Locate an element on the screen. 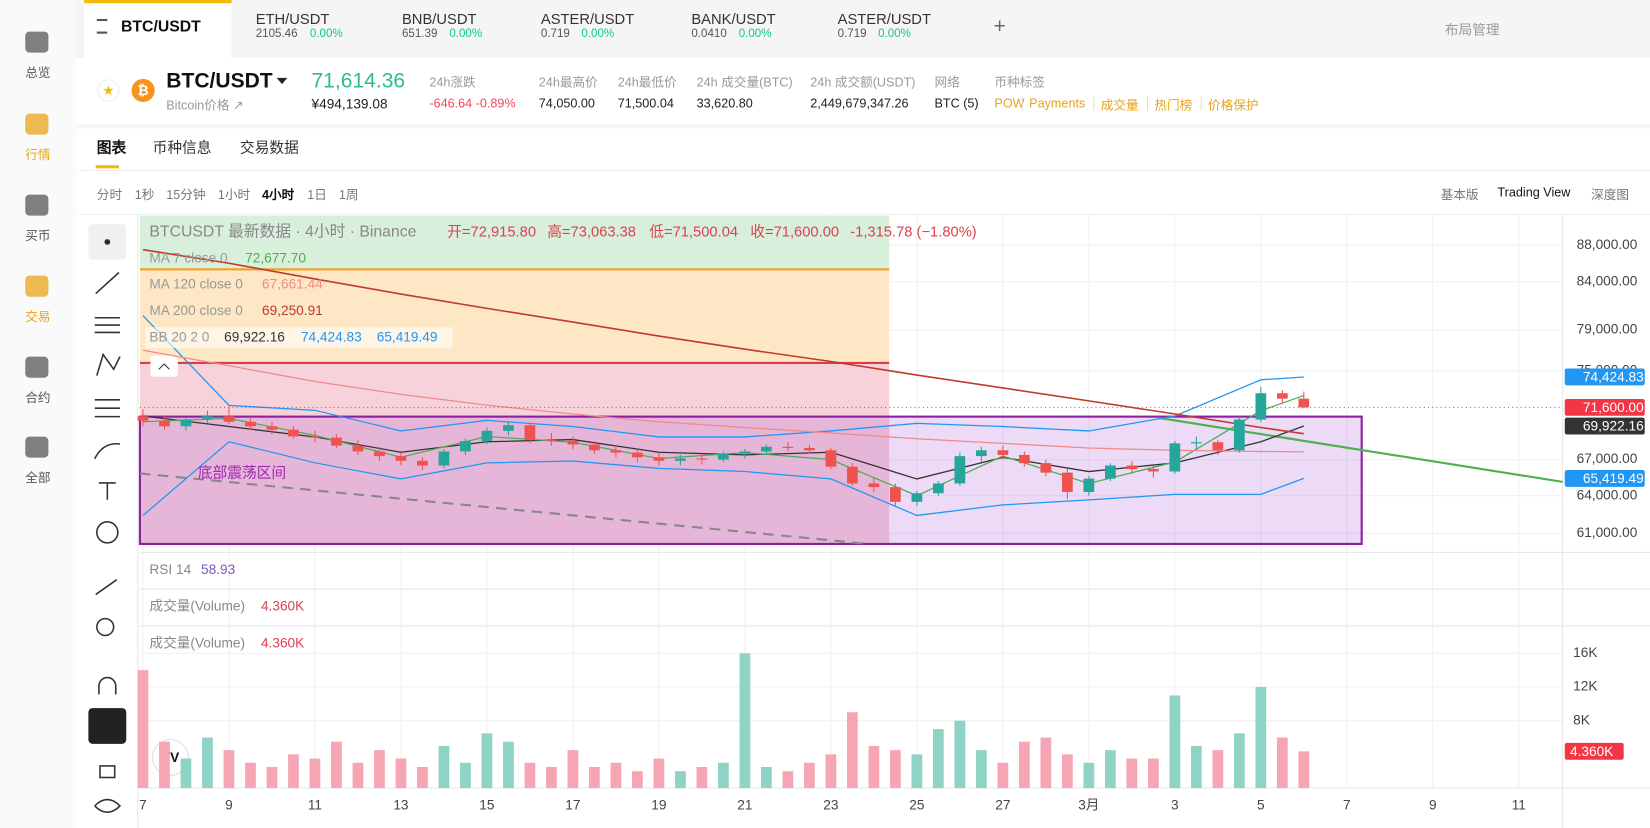  legend-text: 收=71,600.00 is located at coordinates (794, 231).